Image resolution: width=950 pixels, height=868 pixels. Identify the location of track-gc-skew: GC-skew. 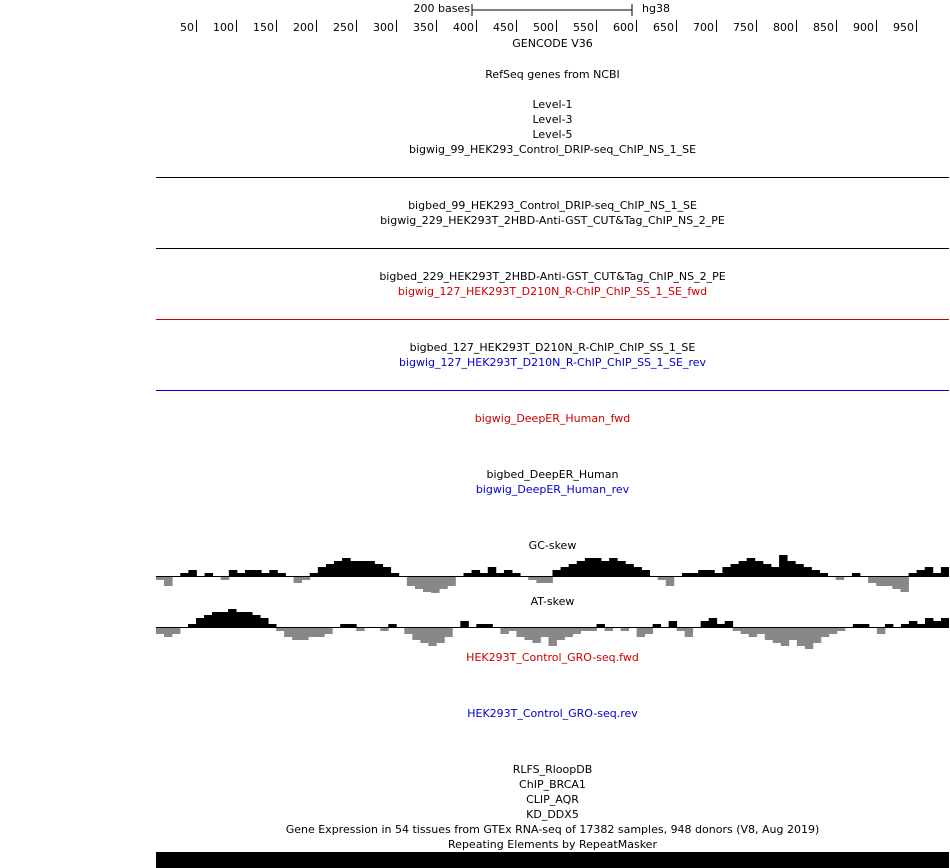
(552, 545).